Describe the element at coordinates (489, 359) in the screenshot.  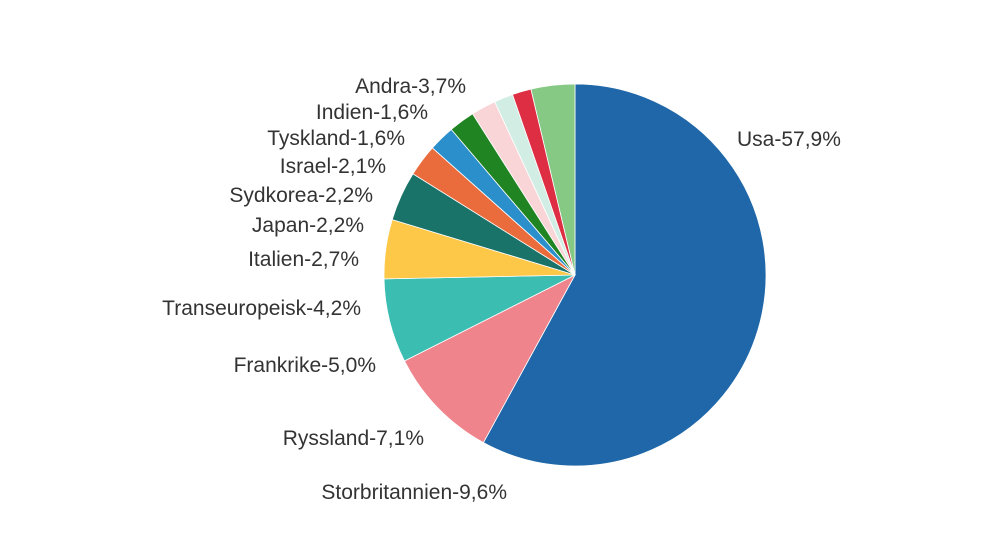
I see `pie-slice-storbritannien` at that location.